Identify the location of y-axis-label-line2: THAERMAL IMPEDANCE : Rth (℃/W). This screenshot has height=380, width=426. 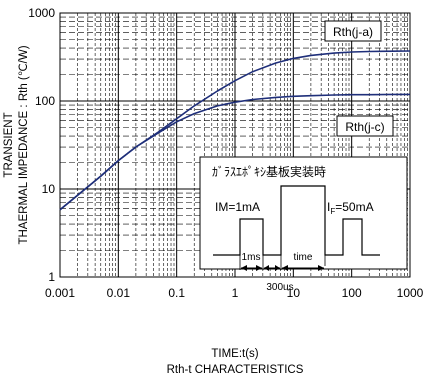
(24, 144).